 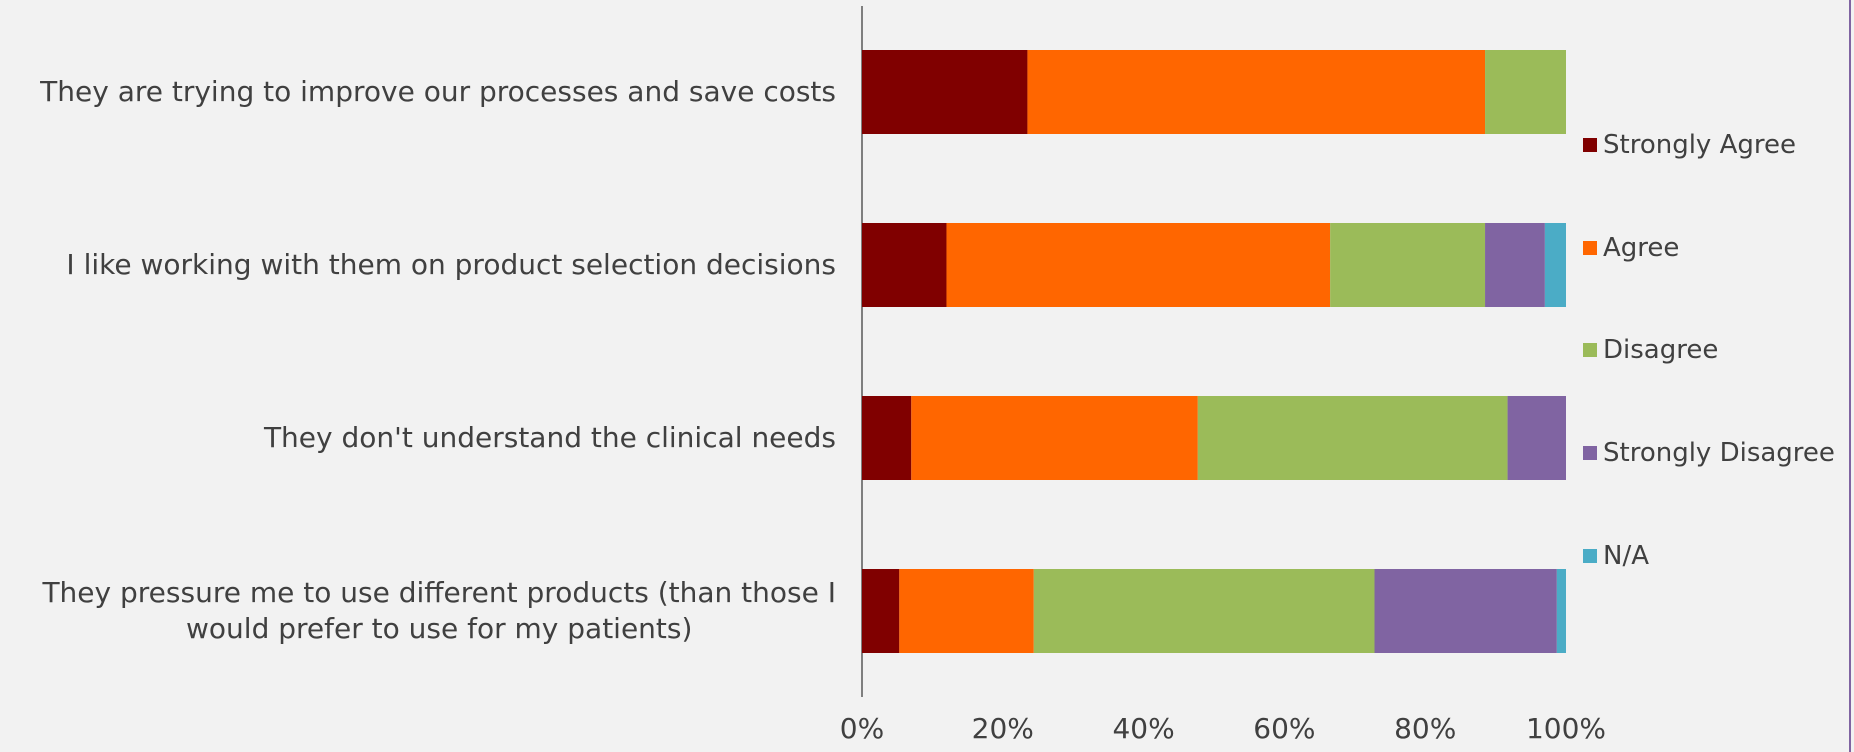 What do you see at coordinates (439, 628) in the screenshot?
I see `category-label-3-line2: would prefer to use for my patients)` at bounding box center [439, 628].